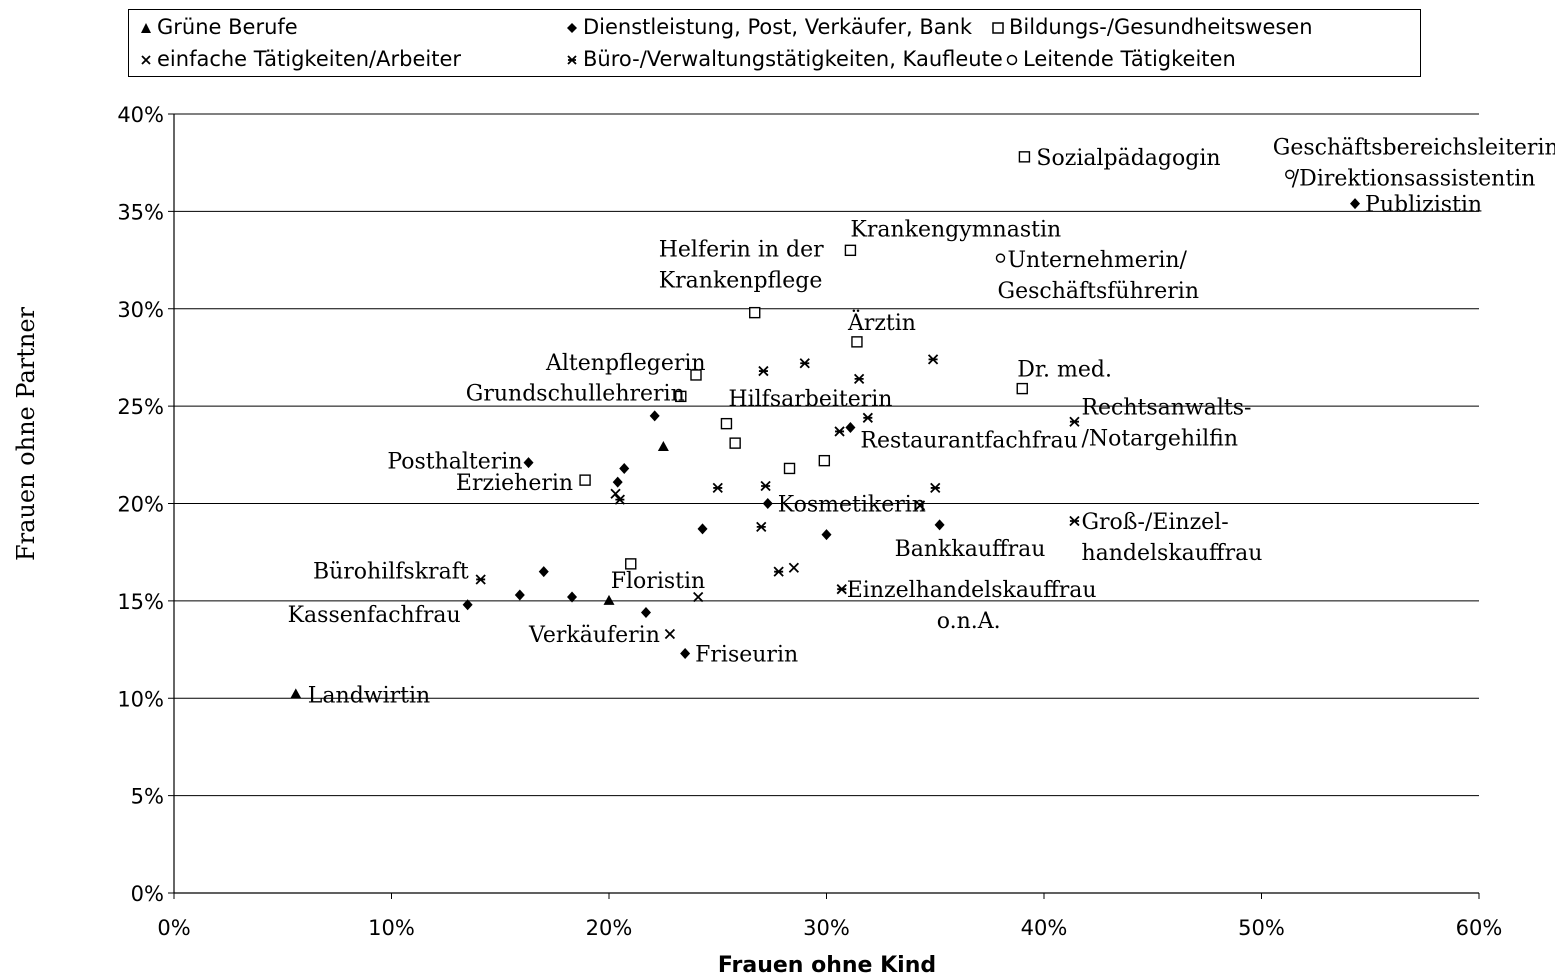 The width and height of the screenshot is (1555, 976). I want to click on data-label: Friseurin, so click(746, 654).